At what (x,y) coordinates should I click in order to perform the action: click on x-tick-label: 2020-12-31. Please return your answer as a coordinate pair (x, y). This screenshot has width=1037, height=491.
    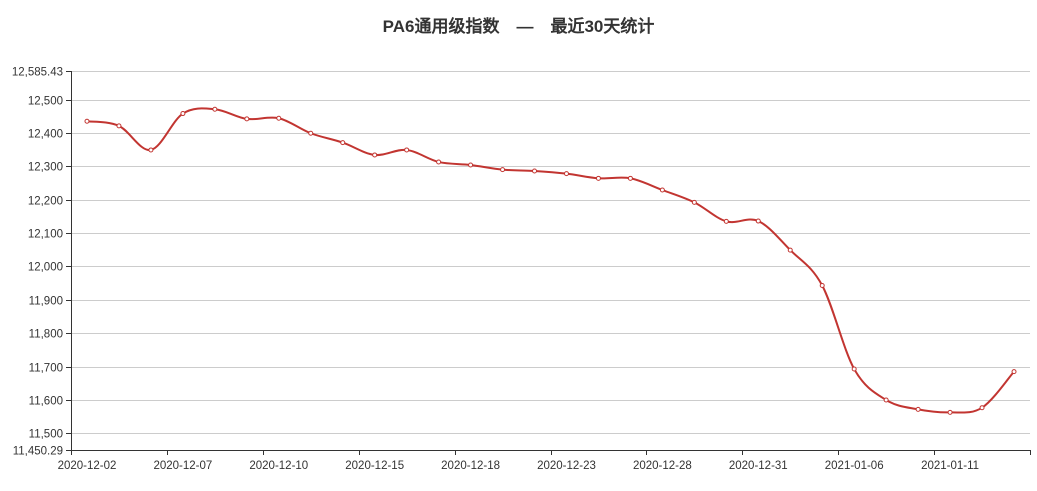
    Looking at the image, I should click on (758, 466).